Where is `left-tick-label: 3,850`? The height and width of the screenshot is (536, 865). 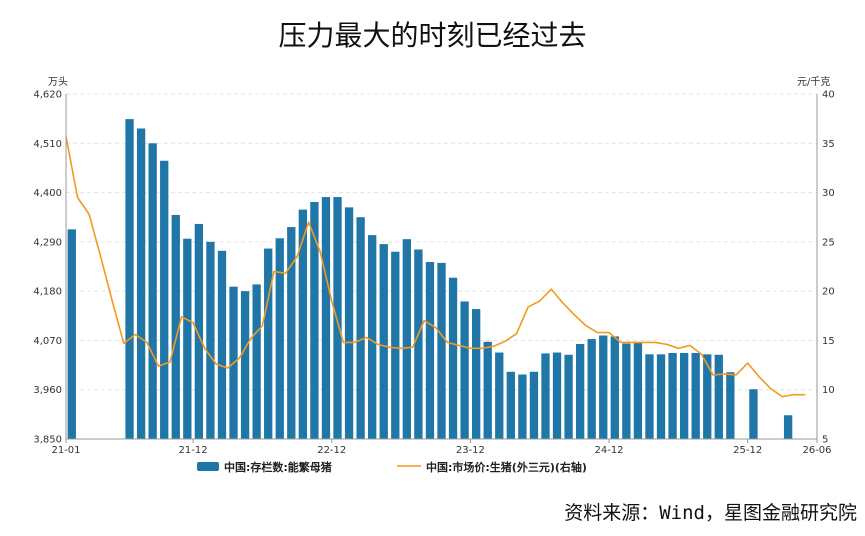 left-tick-label: 3,850 is located at coordinates (47, 440).